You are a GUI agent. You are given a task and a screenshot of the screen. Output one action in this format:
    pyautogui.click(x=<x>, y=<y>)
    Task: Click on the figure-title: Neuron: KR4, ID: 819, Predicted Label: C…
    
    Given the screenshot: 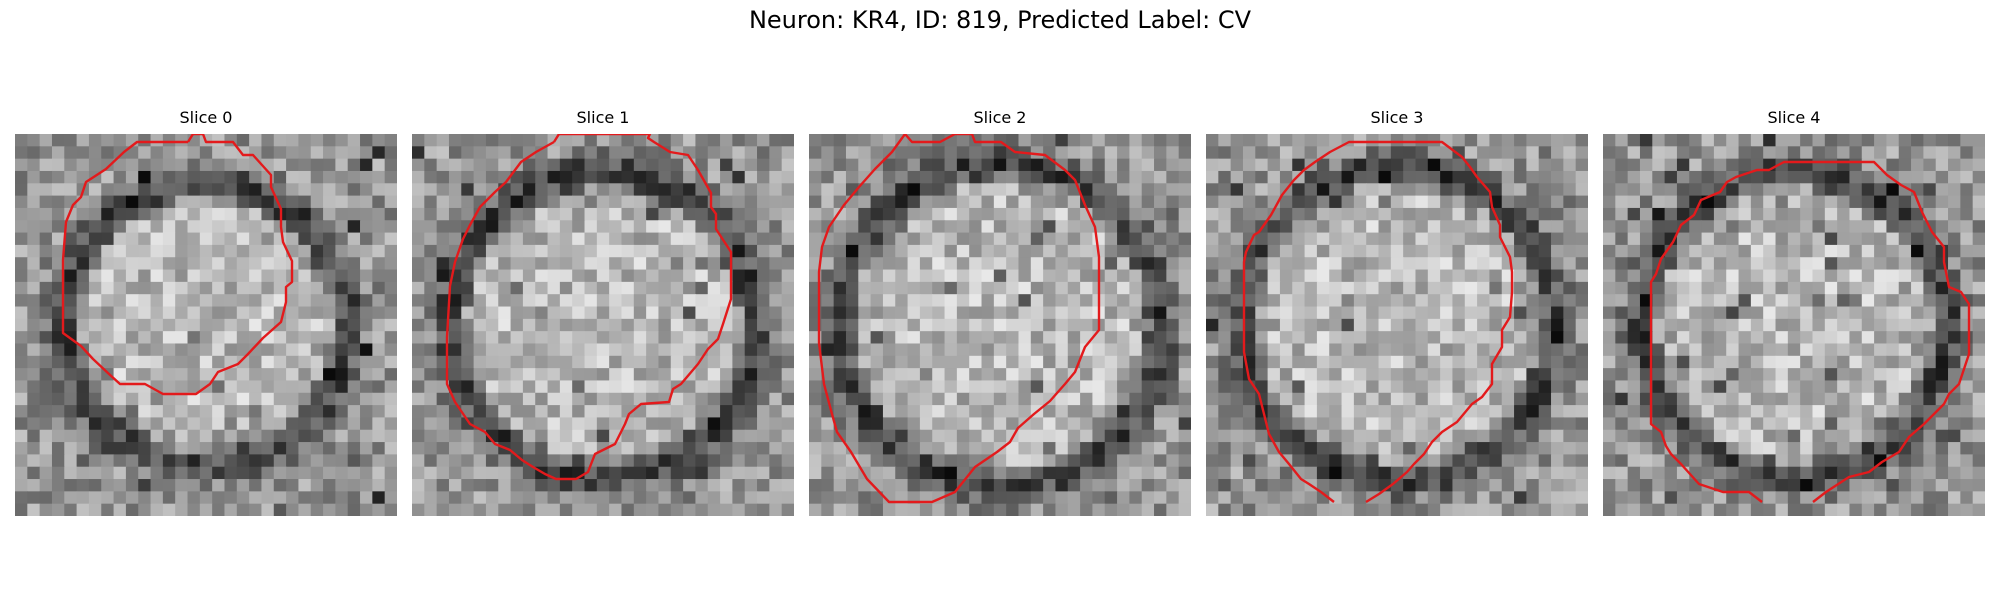 What is the action you would take?
    pyautogui.click(x=1000, y=20)
    